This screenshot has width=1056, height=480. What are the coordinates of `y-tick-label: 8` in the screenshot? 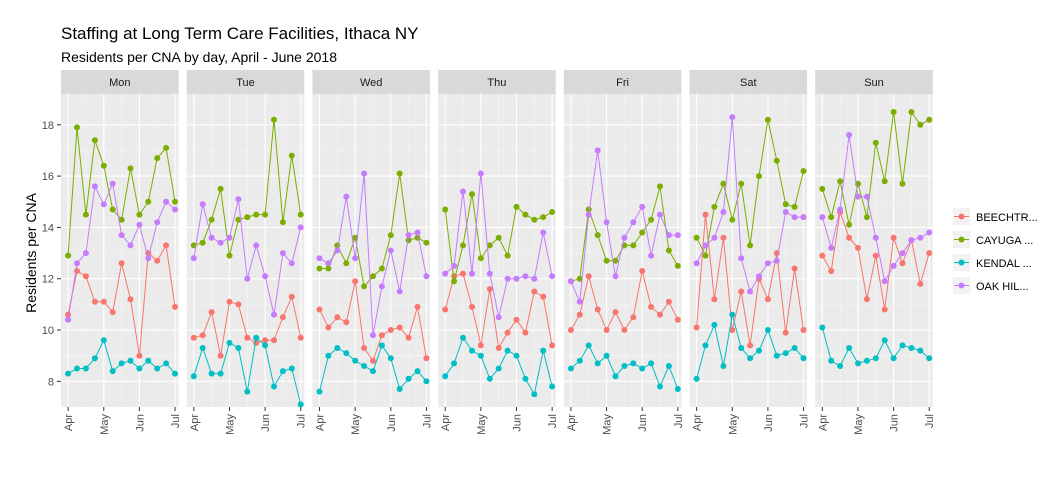 It's located at (51, 382).